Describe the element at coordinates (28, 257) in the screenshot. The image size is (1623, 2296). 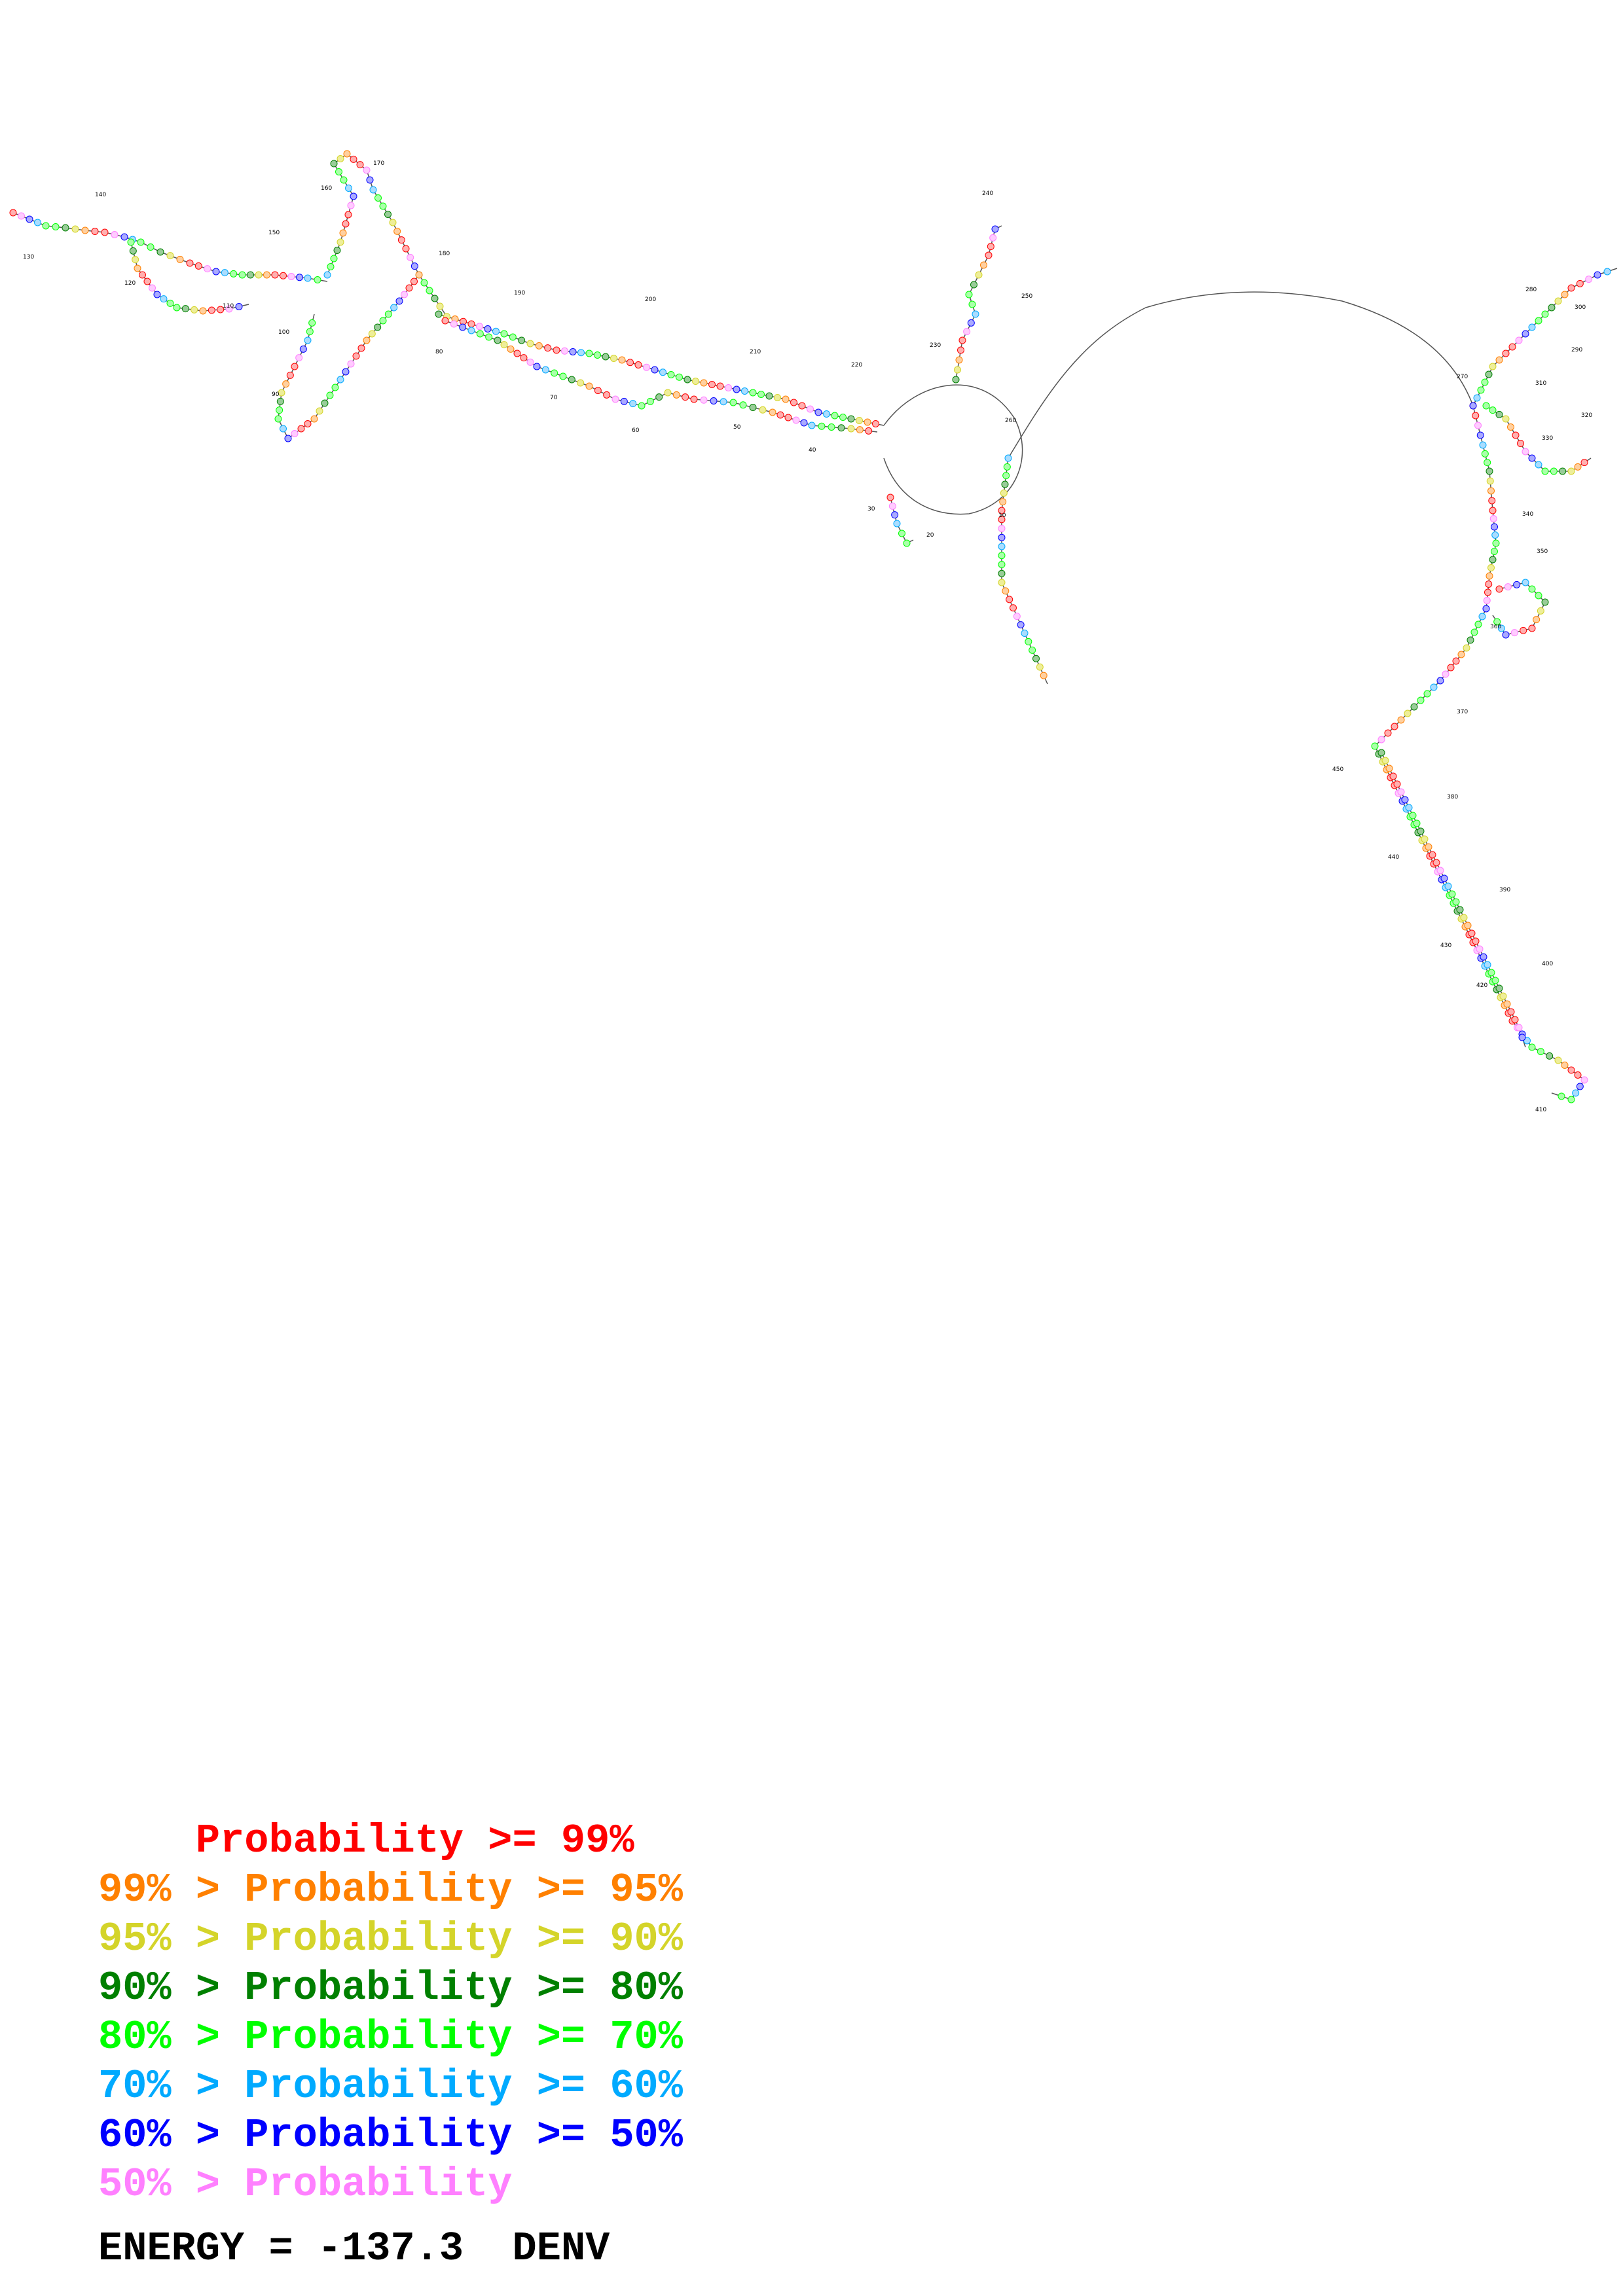
I see `position-label: 130` at that location.